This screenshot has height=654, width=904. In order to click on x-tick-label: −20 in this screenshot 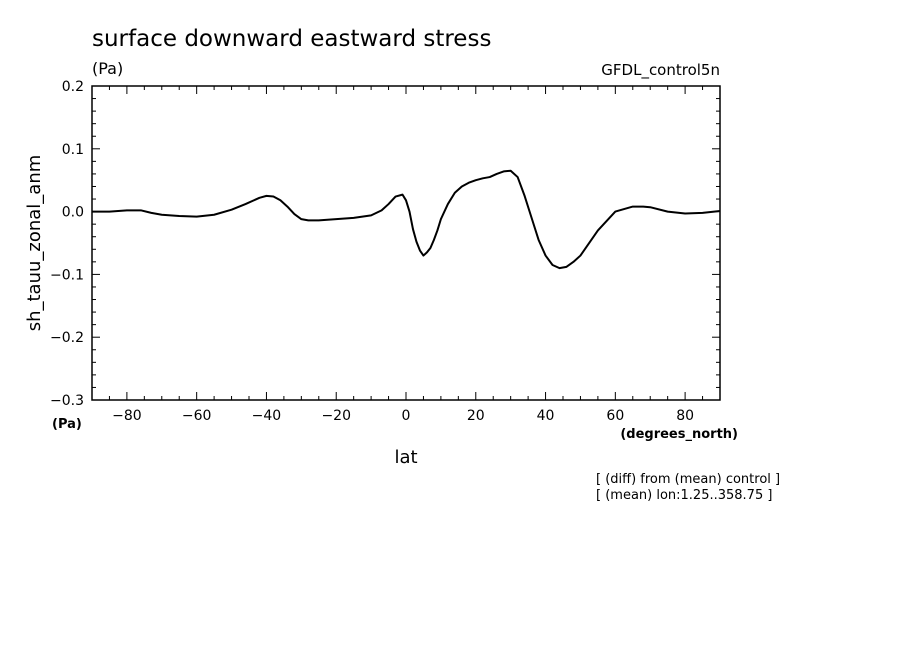, I will do `click(336, 416)`.